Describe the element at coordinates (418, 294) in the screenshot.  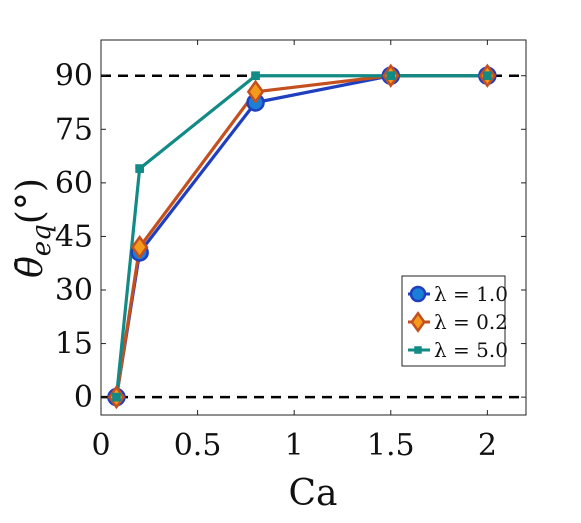
I see `legend-marker-circle` at that location.